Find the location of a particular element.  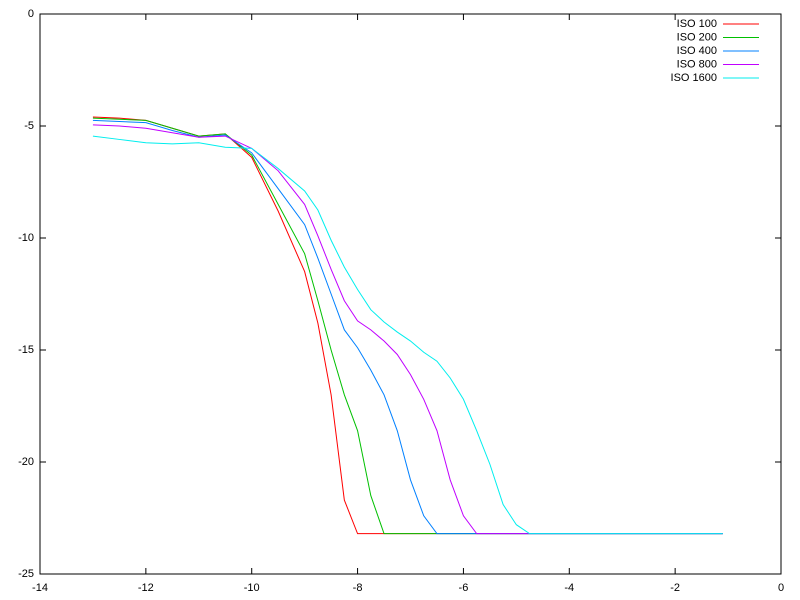

legend-label: ISO 1600 is located at coordinates (694, 78).